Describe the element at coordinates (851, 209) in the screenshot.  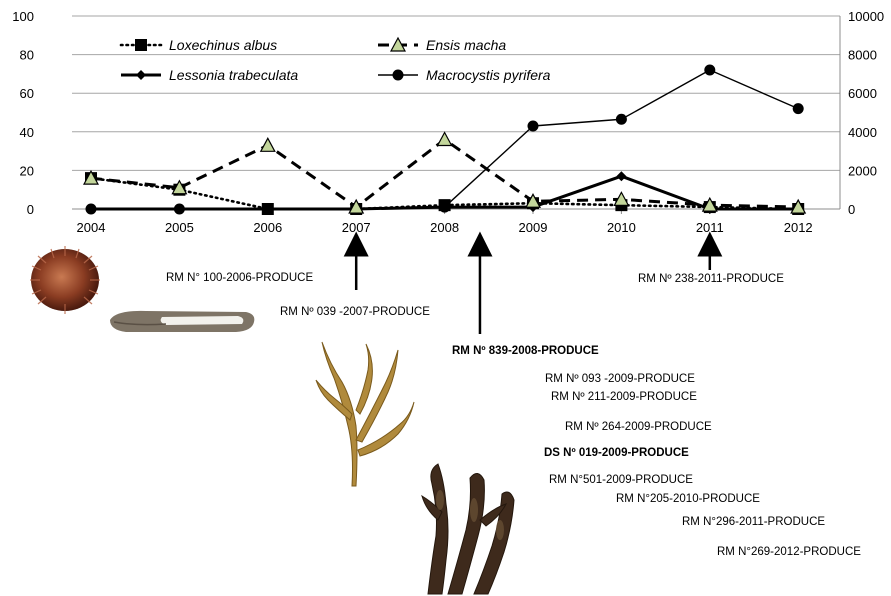
I see `y-right-tick-label: 0` at that location.